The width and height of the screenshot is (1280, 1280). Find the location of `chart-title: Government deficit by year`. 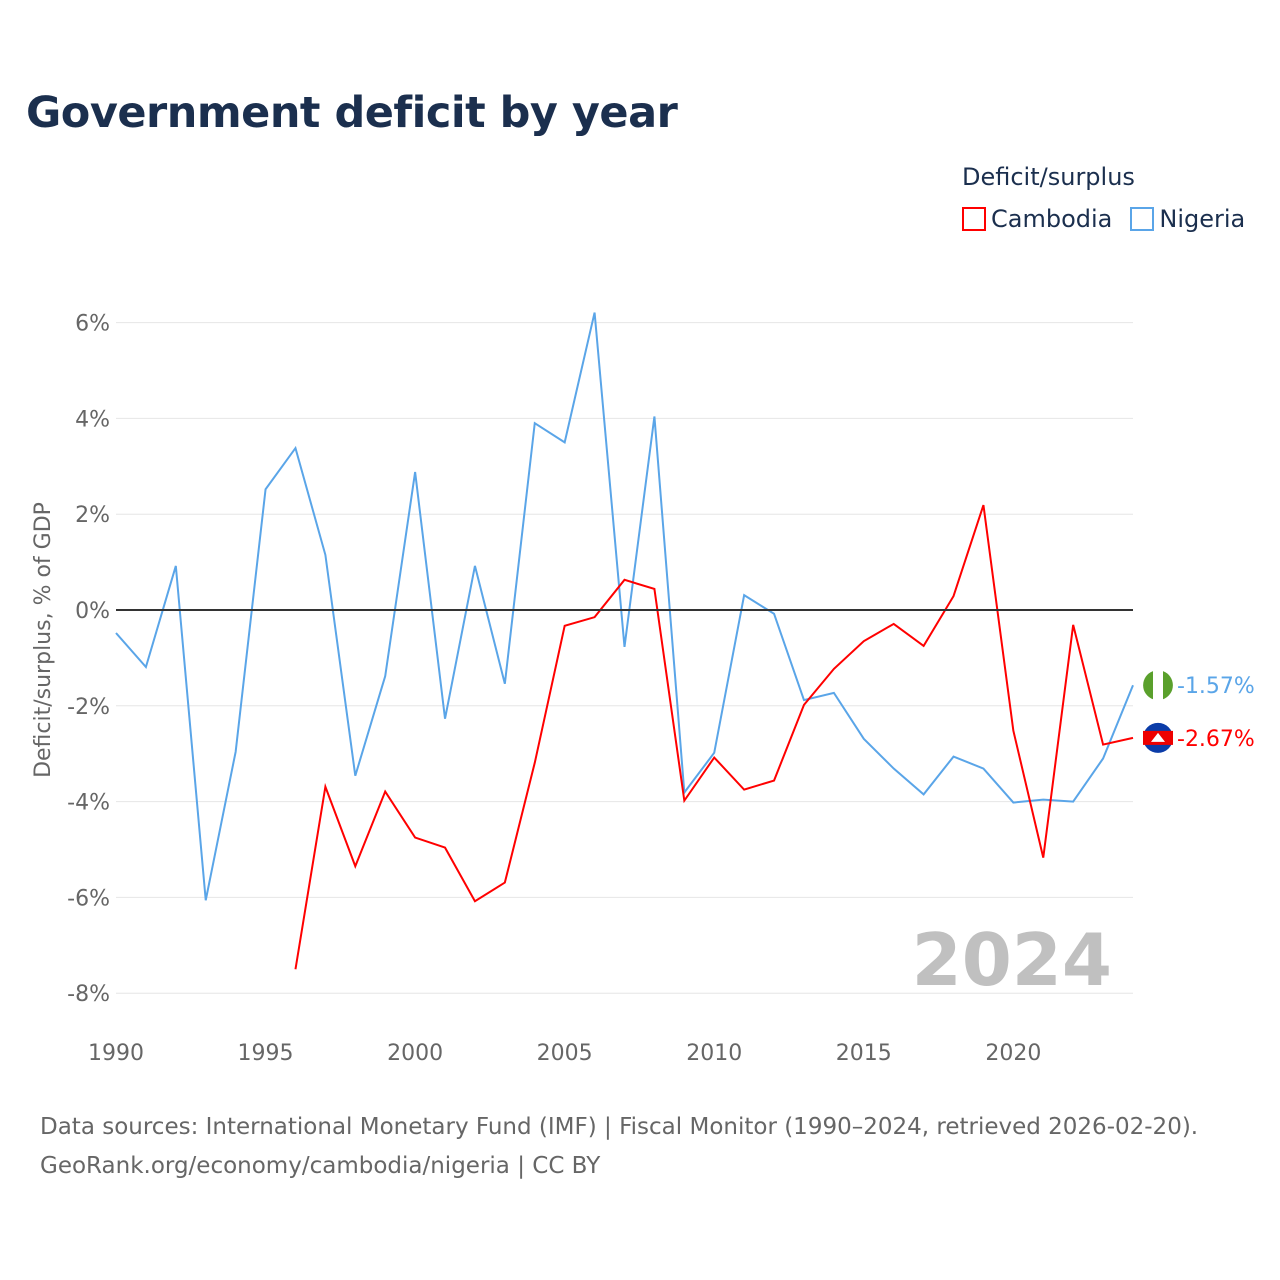

chart-title: Government deficit by year is located at coordinates (352, 113).